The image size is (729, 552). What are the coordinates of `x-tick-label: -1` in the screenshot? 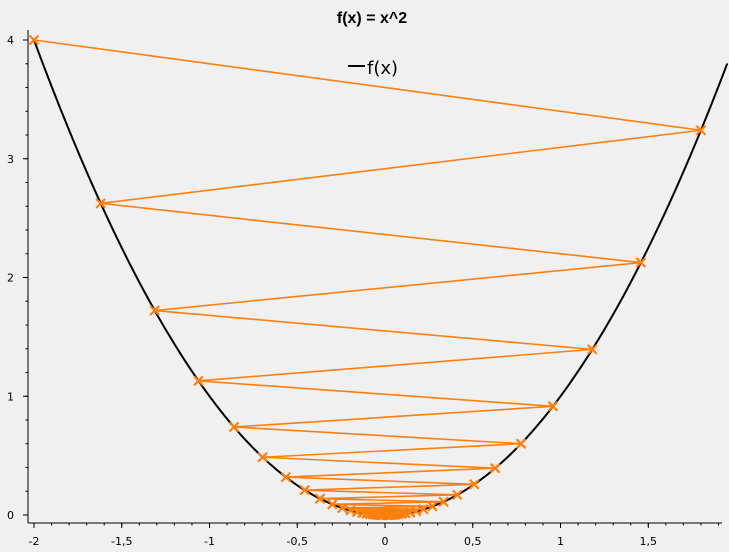 It's located at (209, 541).